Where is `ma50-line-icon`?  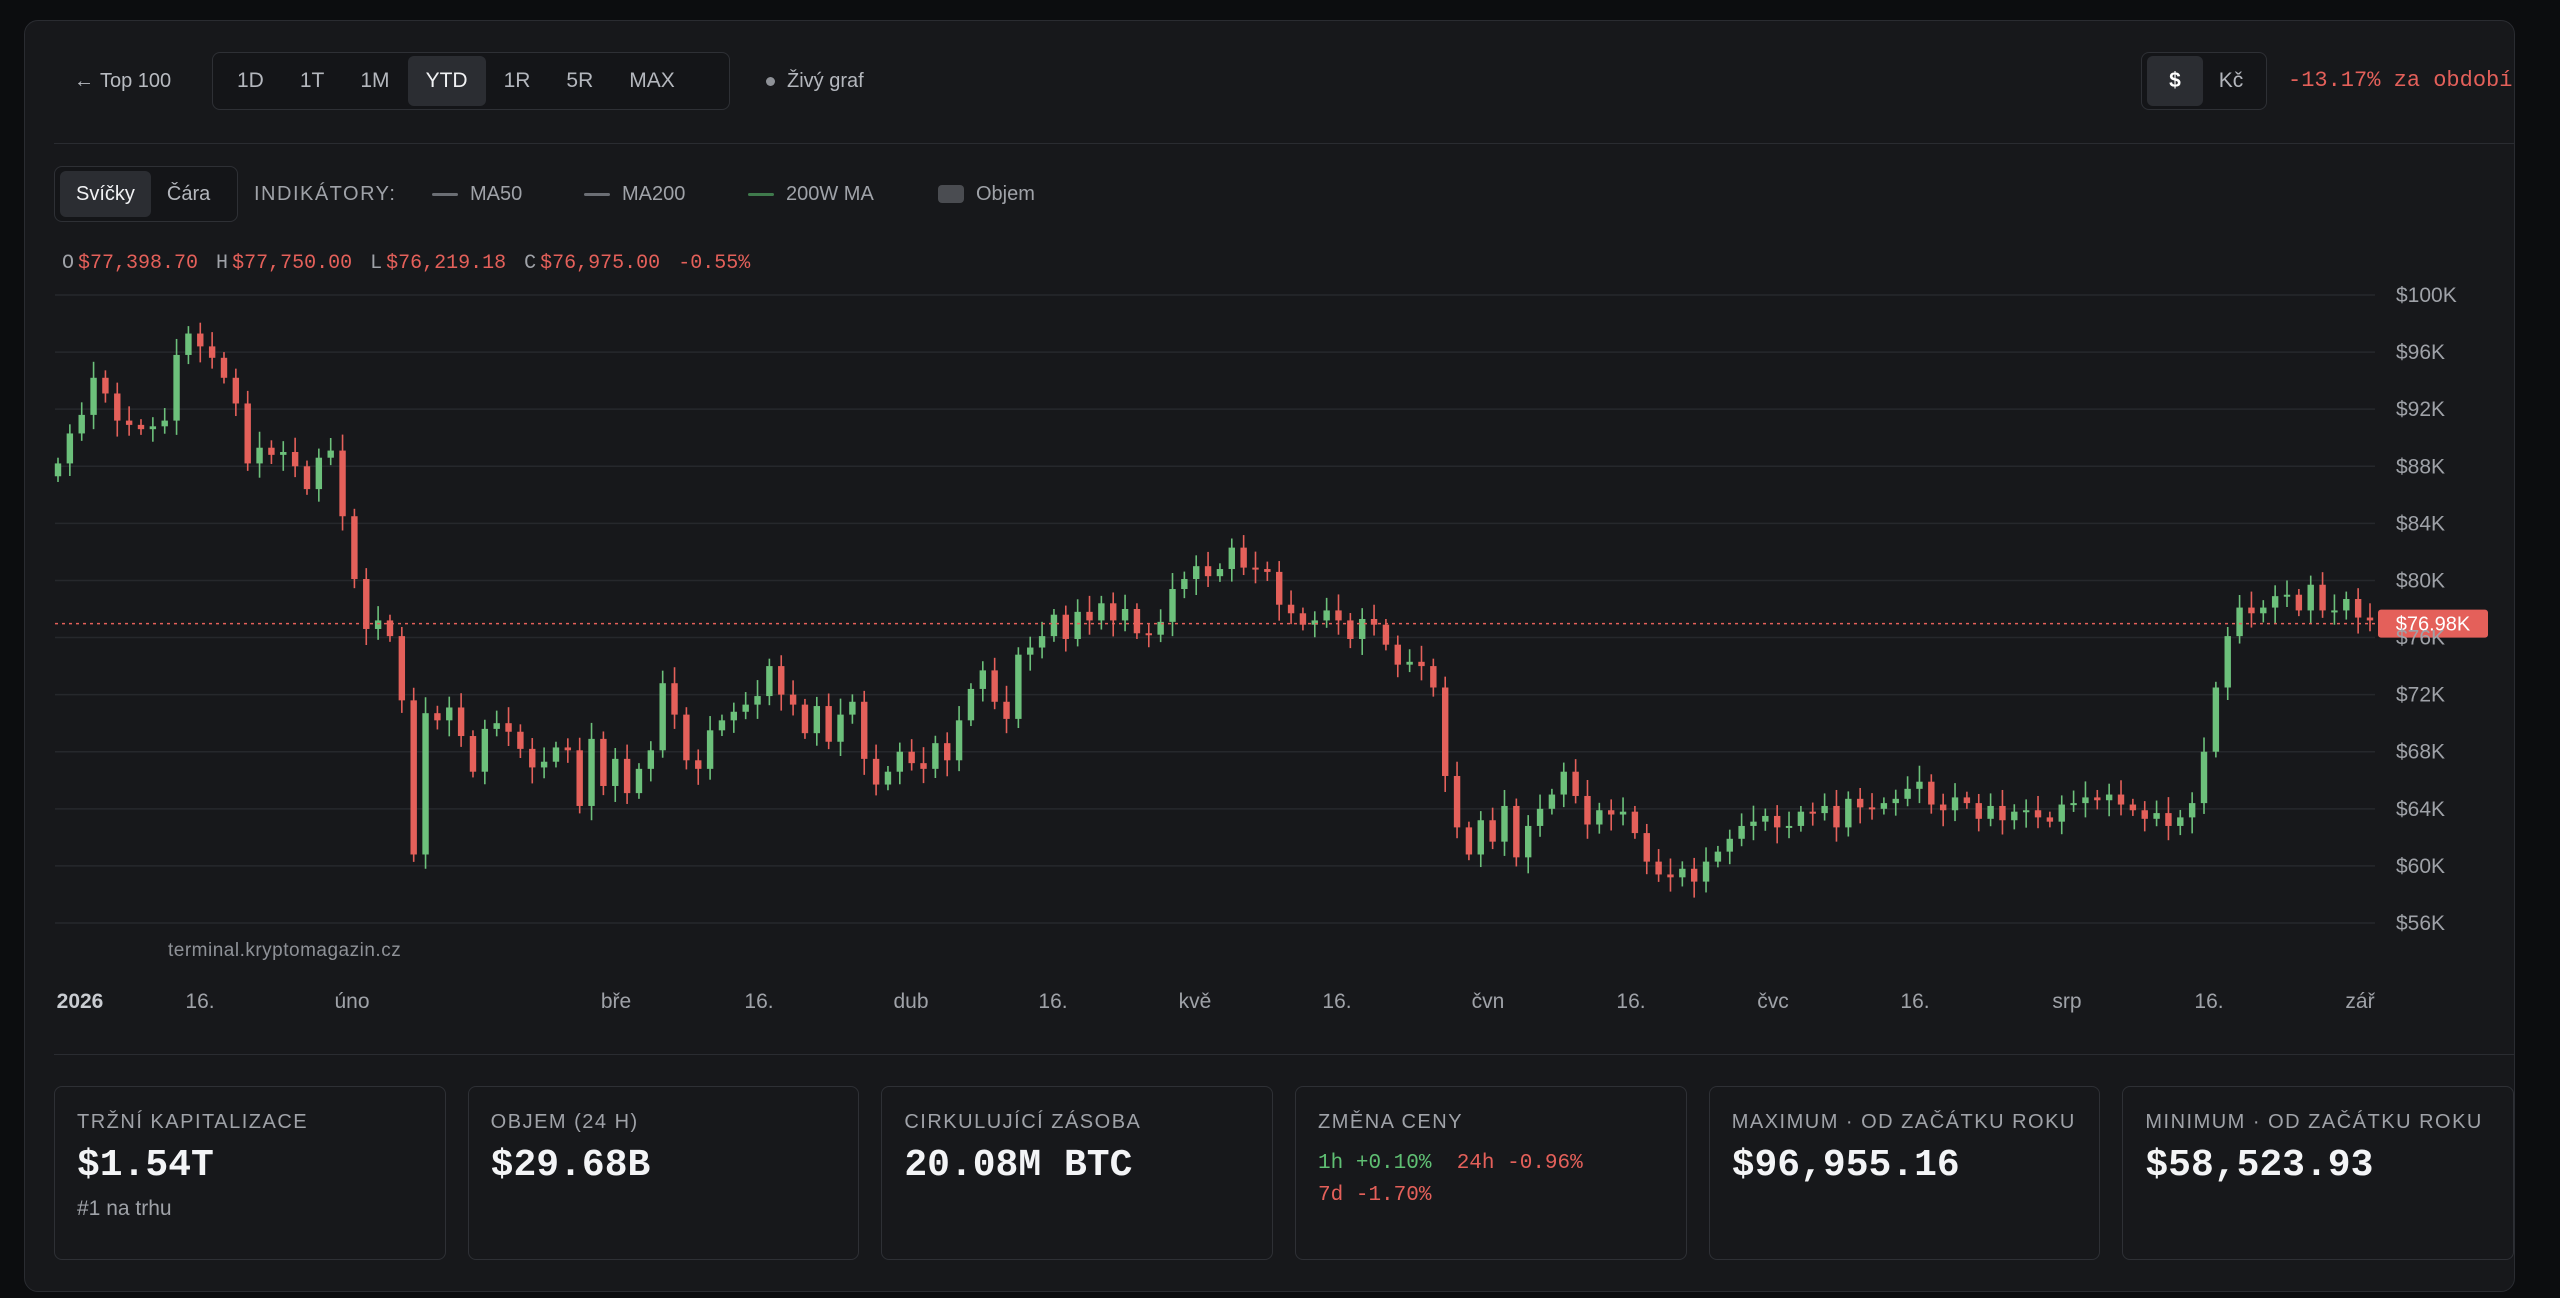 ma50-line-icon is located at coordinates (445, 194).